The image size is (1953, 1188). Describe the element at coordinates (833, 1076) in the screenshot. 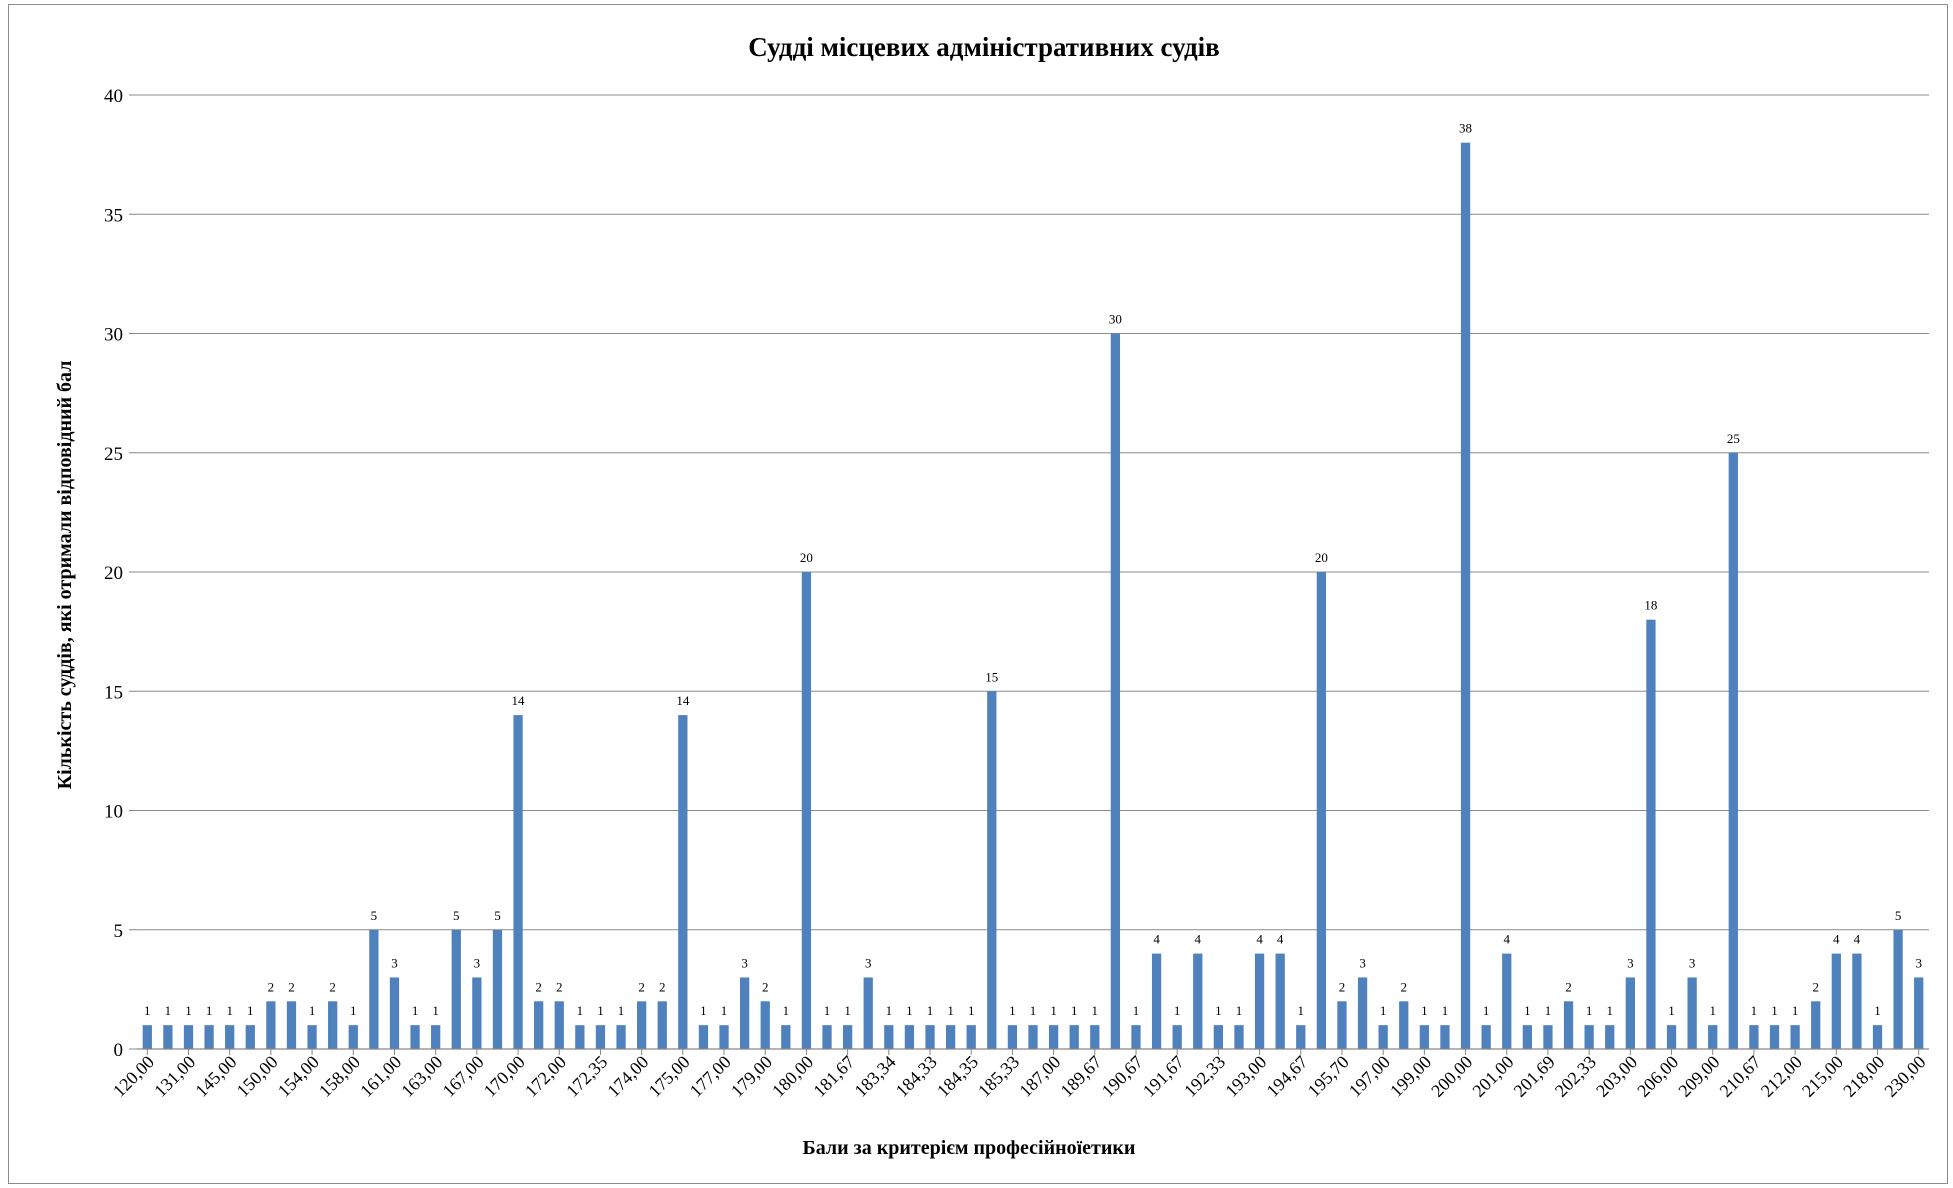

I see `x-tick-label: 181,67` at that location.